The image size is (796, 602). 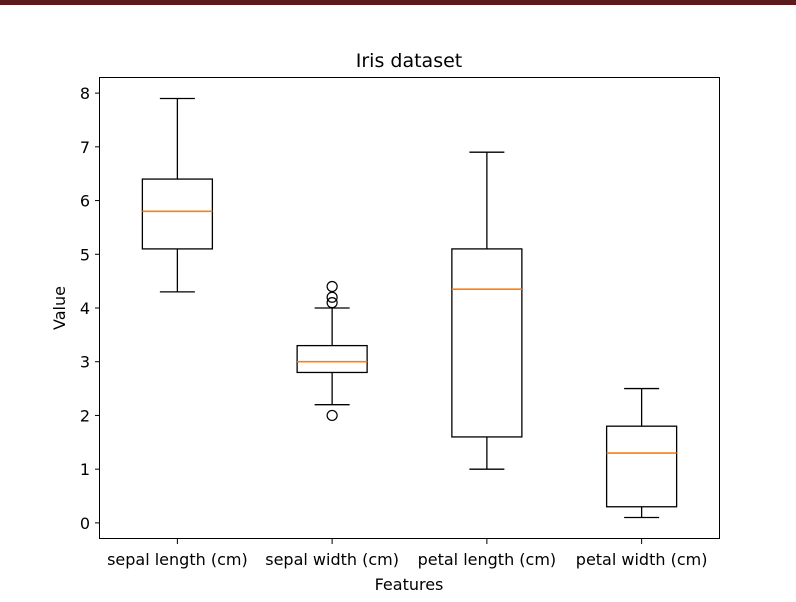 What do you see at coordinates (85, 415) in the screenshot?
I see `y-tick-label: 2` at bounding box center [85, 415].